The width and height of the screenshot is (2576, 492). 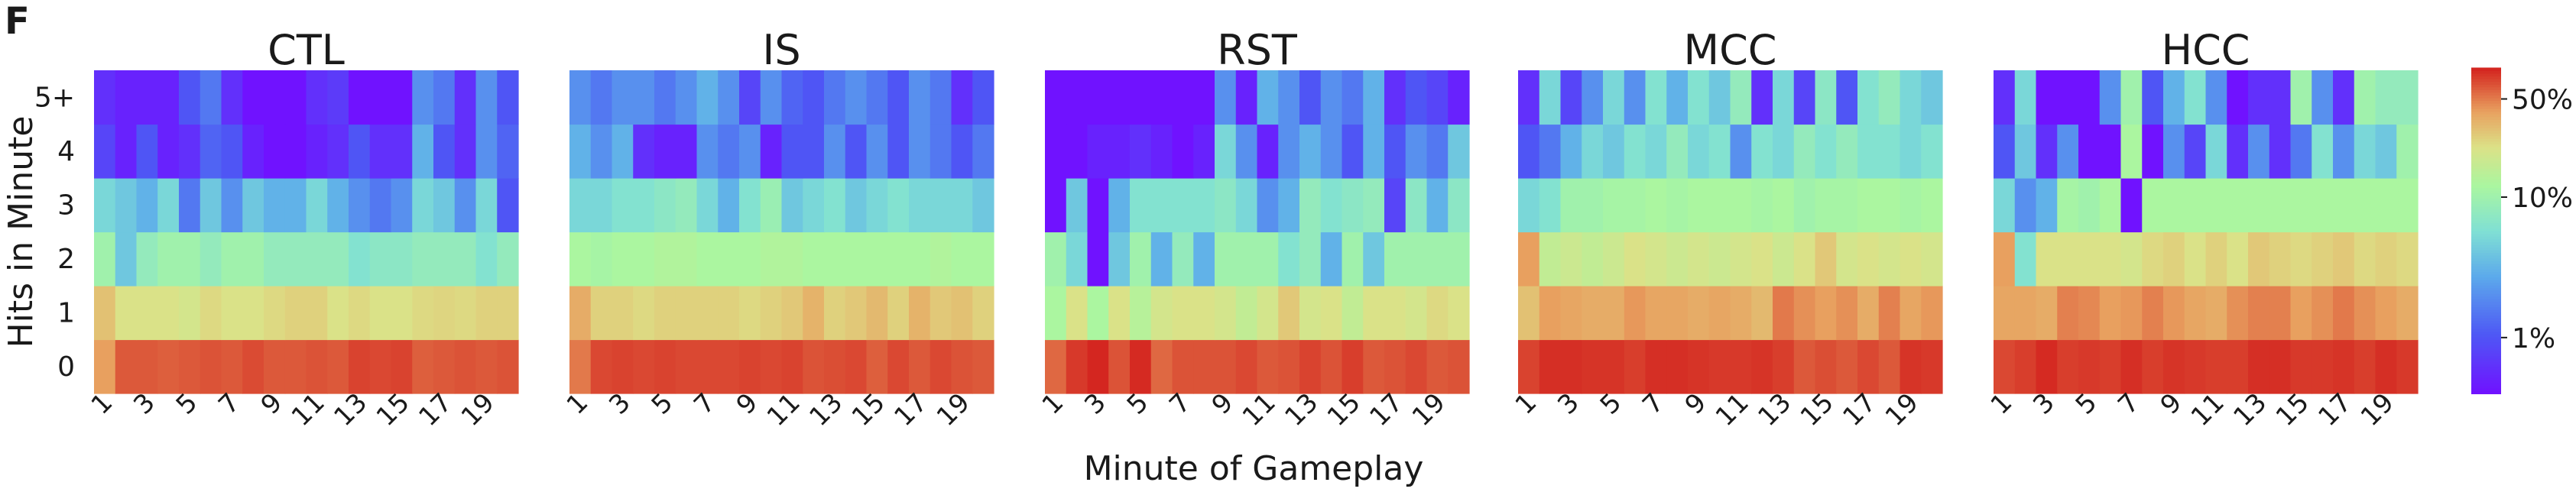 What do you see at coordinates (2205, 50) in the screenshot?
I see `panel-title: HCC` at bounding box center [2205, 50].